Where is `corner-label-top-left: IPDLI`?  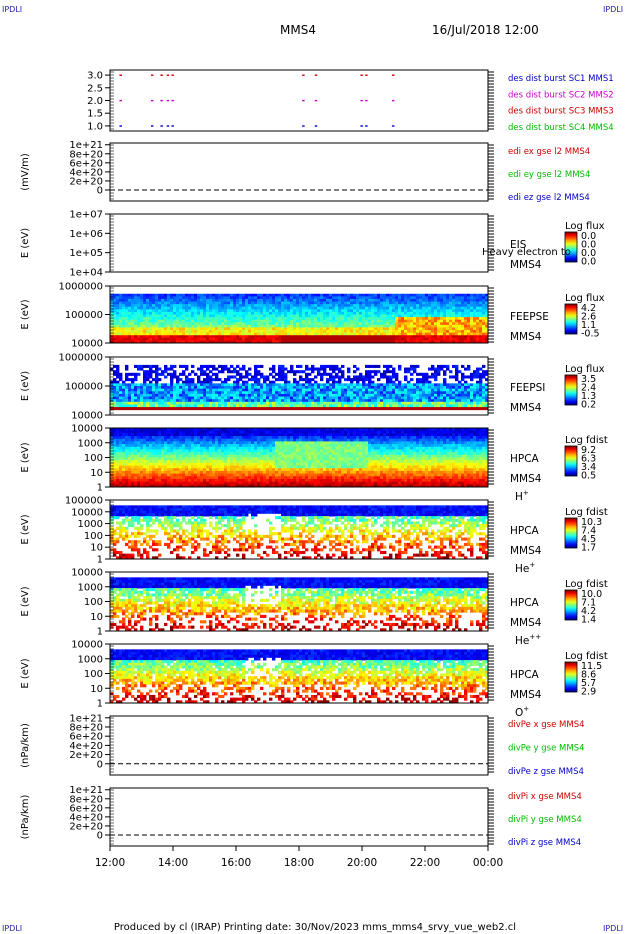
corner-label-top-left: IPDLI is located at coordinates (12, 9).